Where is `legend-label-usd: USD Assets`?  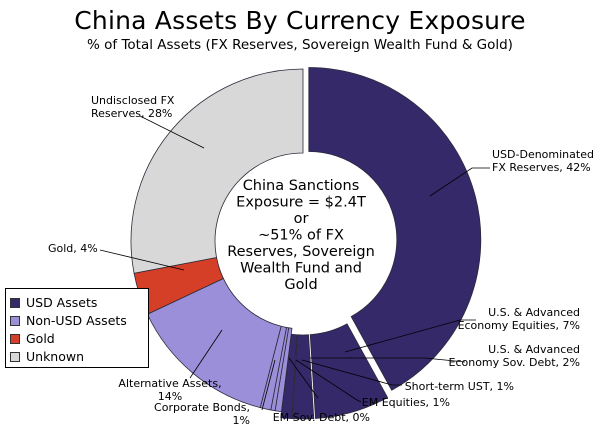 legend-label-usd: USD Assets is located at coordinates (62, 302).